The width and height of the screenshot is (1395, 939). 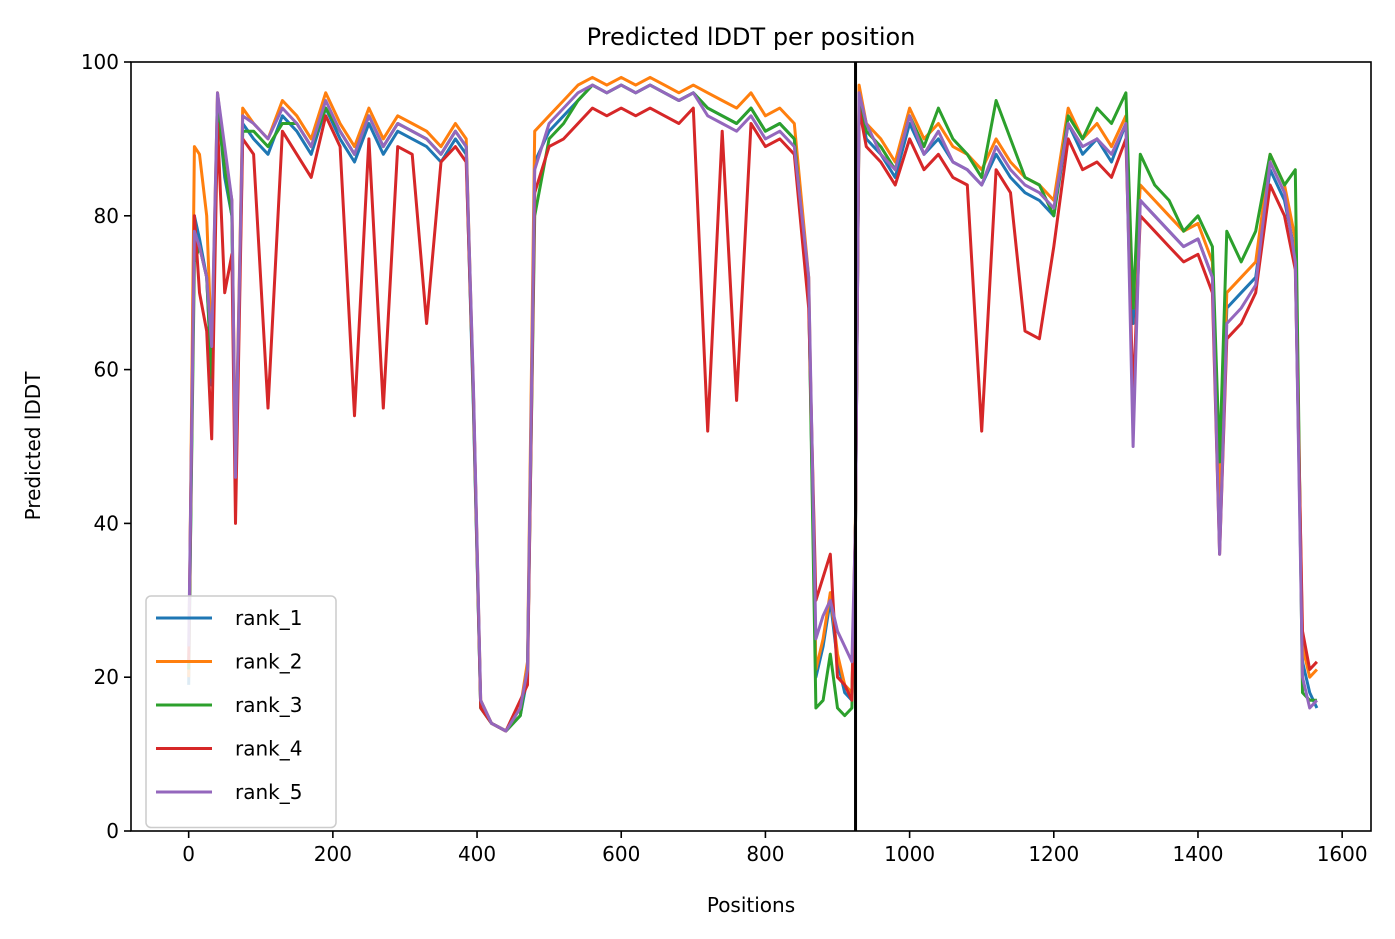 What do you see at coordinates (477, 854) in the screenshot?
I see `x-tick-label: 400` at bounding box center [477, 854].